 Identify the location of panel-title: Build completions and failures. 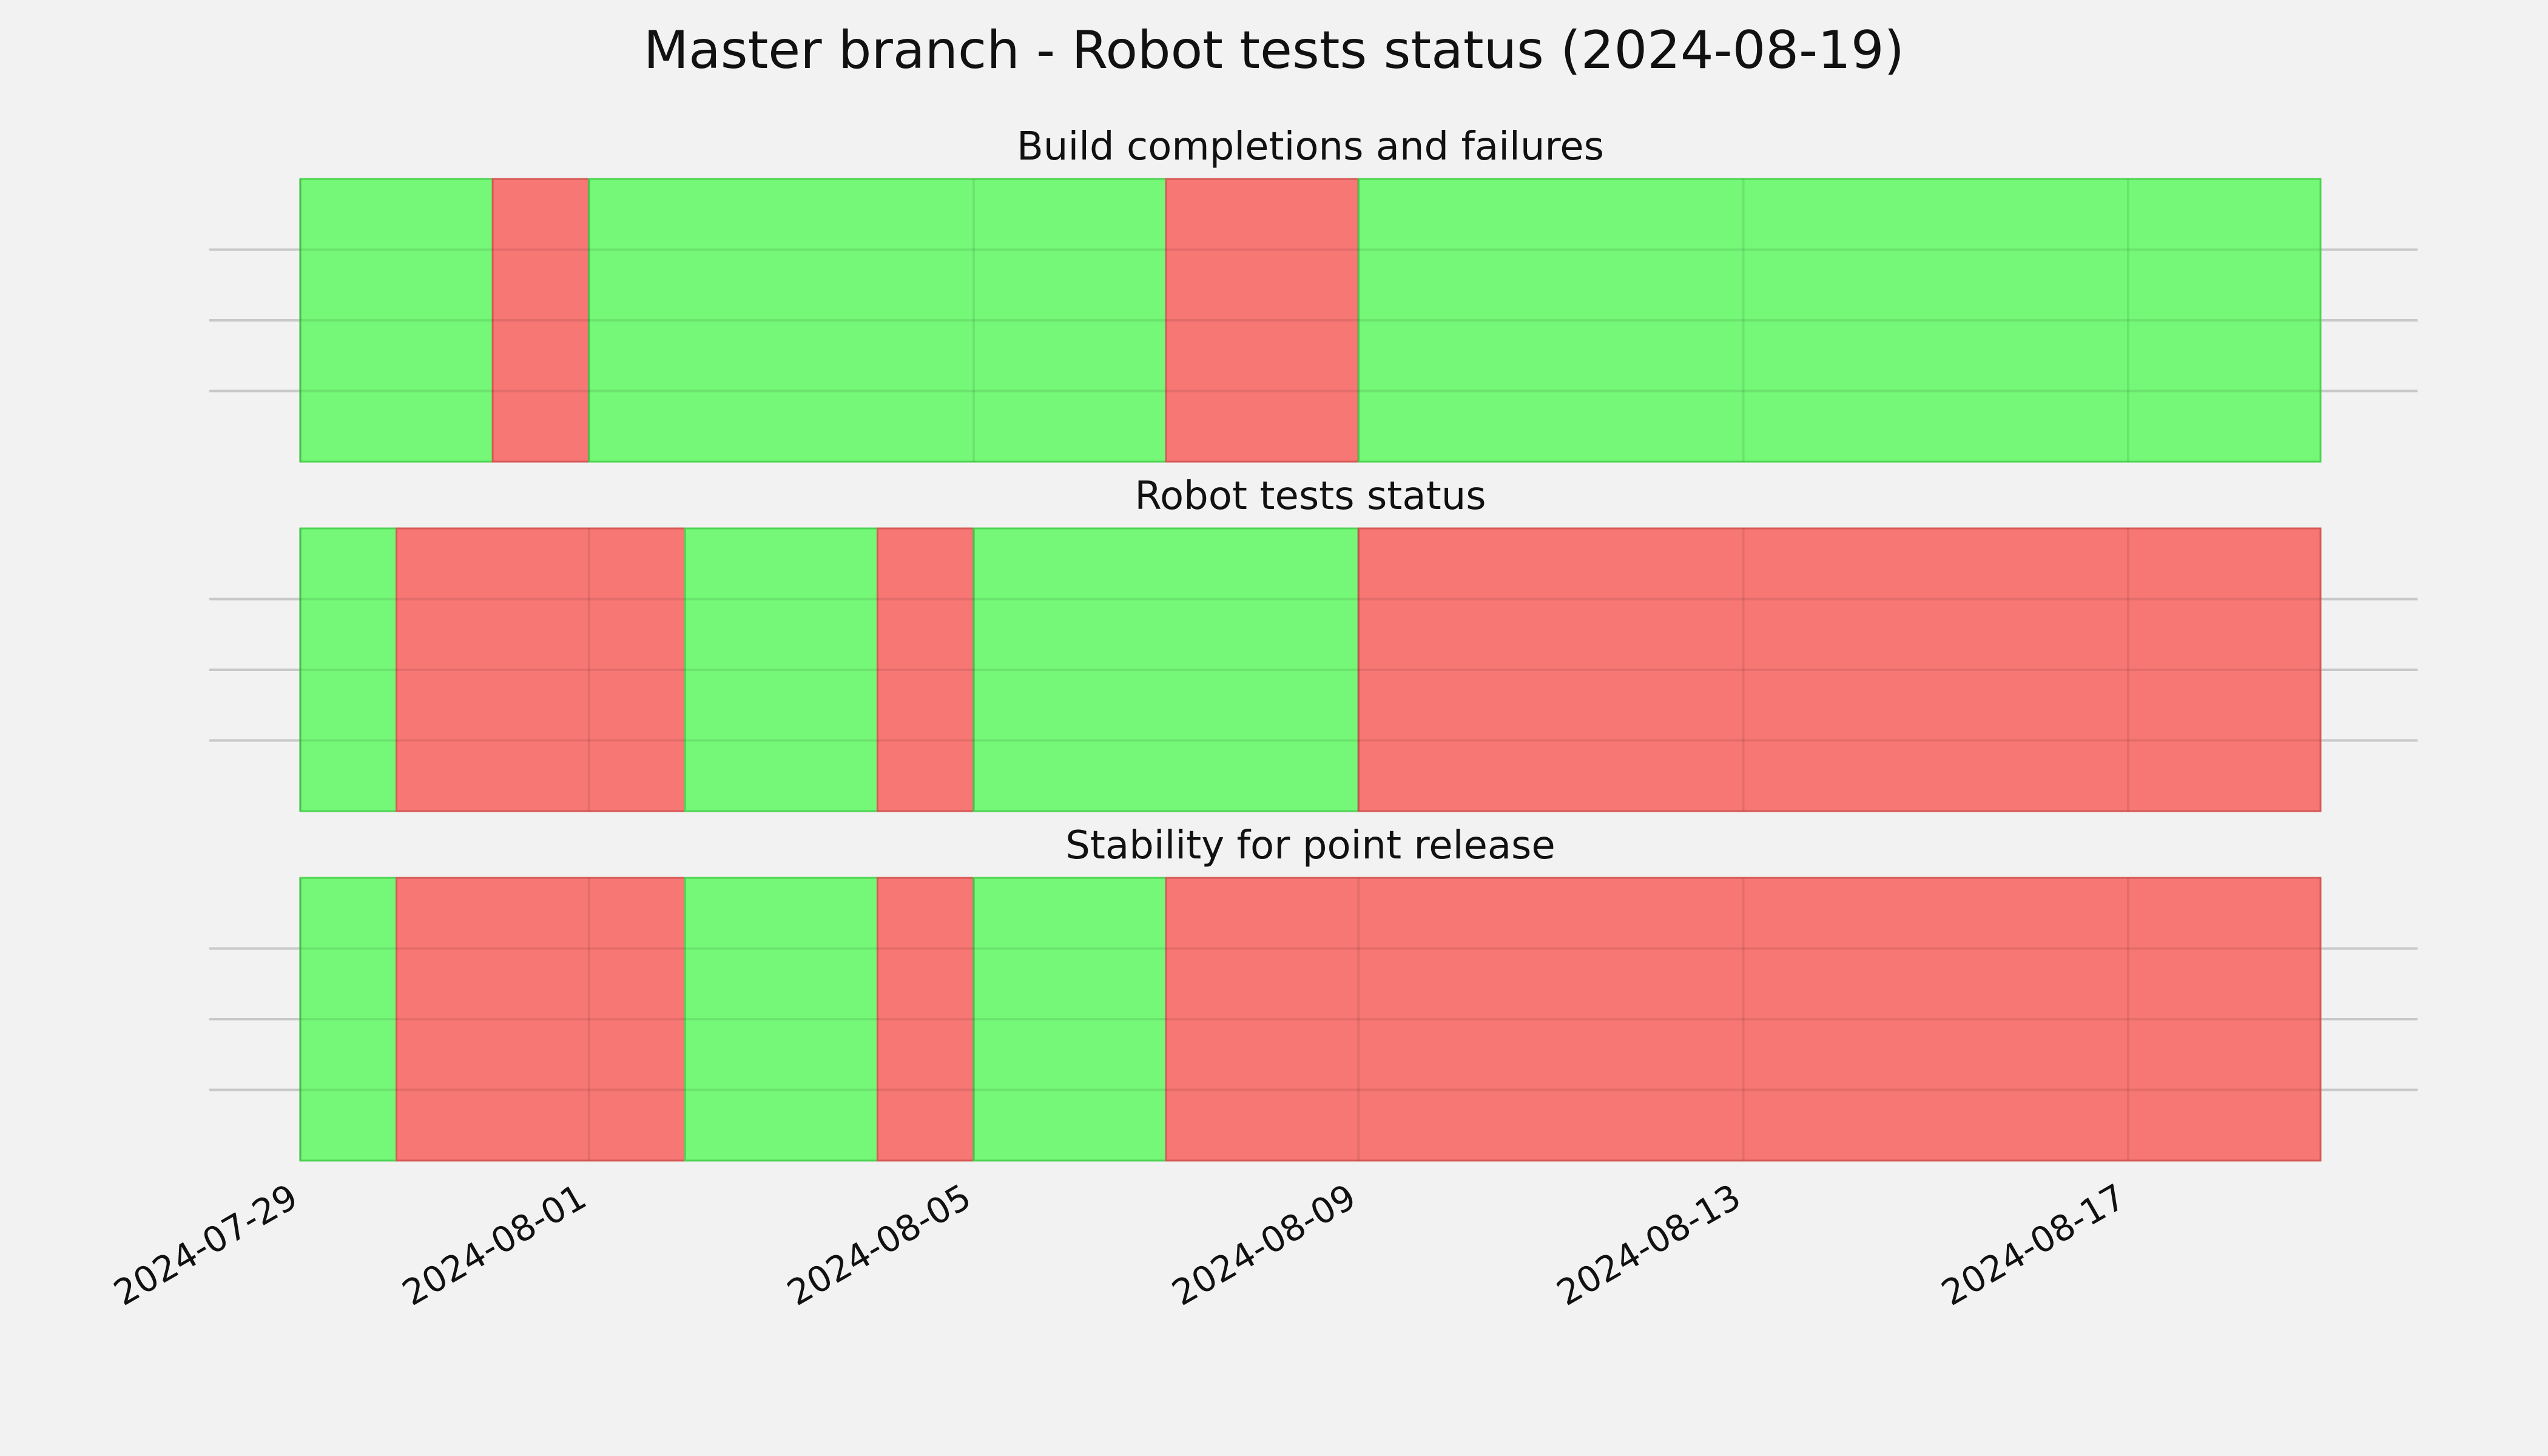
(1310, 146).